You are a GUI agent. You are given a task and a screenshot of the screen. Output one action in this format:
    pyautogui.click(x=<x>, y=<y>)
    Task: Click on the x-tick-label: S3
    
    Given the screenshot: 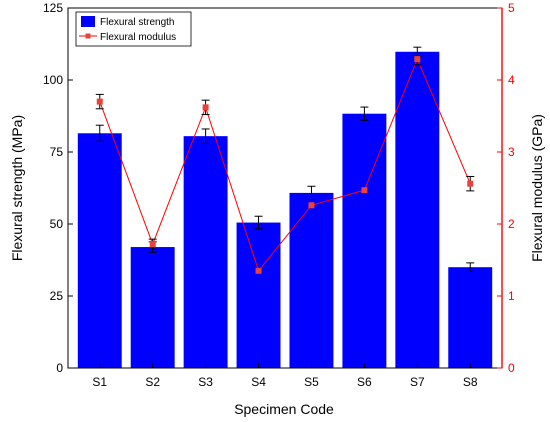 What is the action you would take?
    pyautogui.click(x=205, y=382)
    